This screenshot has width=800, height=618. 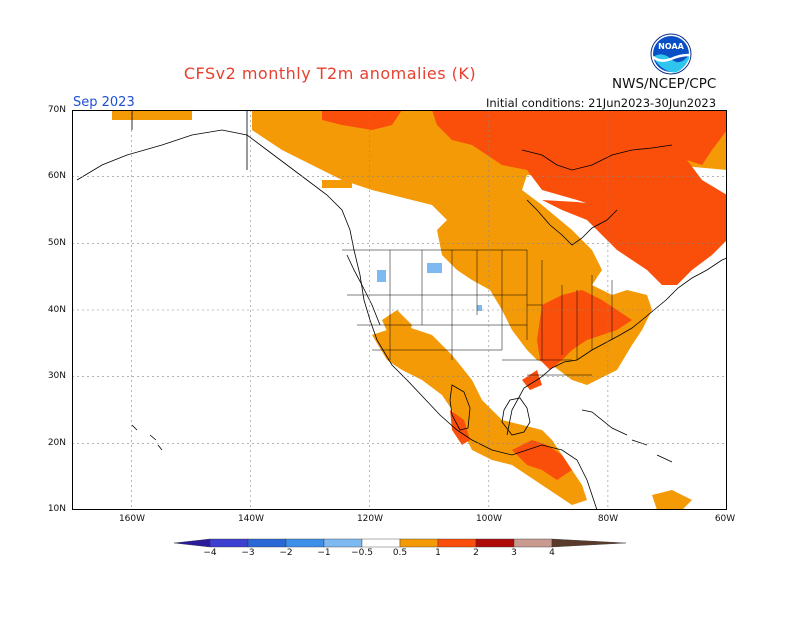 What do you see at coordinates (476, 553) in the screenshot?
I see `colorbar-label: 2` at bounding box center [476, 553].